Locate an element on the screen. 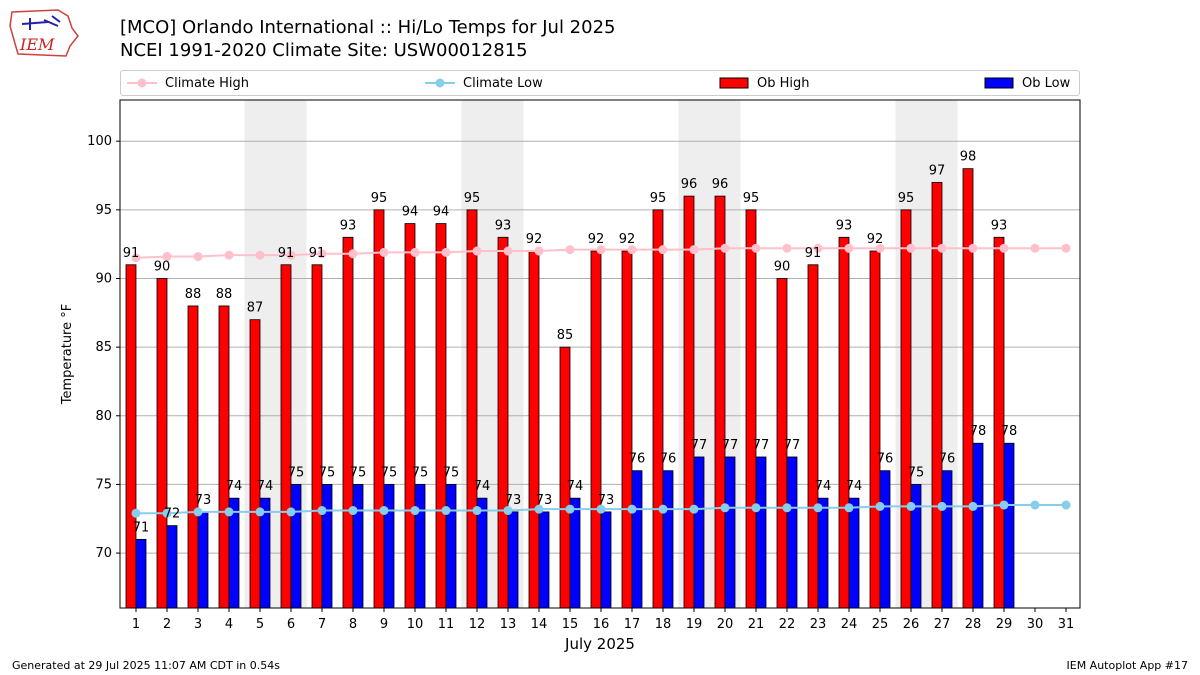 This screenshot has height=675, width=1200. x-tick-label: 25 is located at coordinates (880, 624).